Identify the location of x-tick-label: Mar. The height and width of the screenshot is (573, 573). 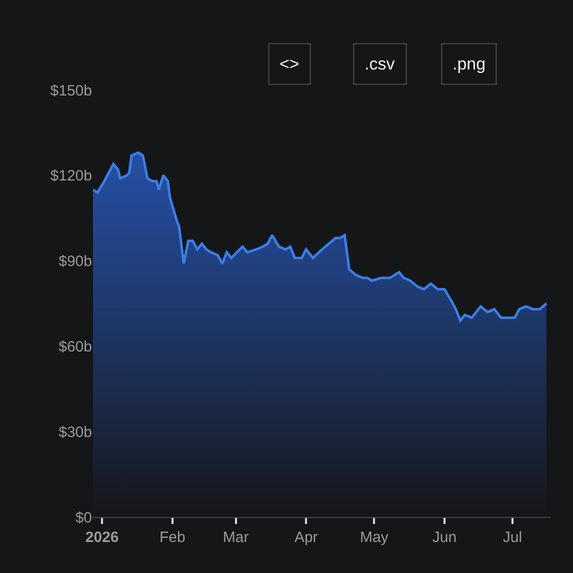
(235, 537).